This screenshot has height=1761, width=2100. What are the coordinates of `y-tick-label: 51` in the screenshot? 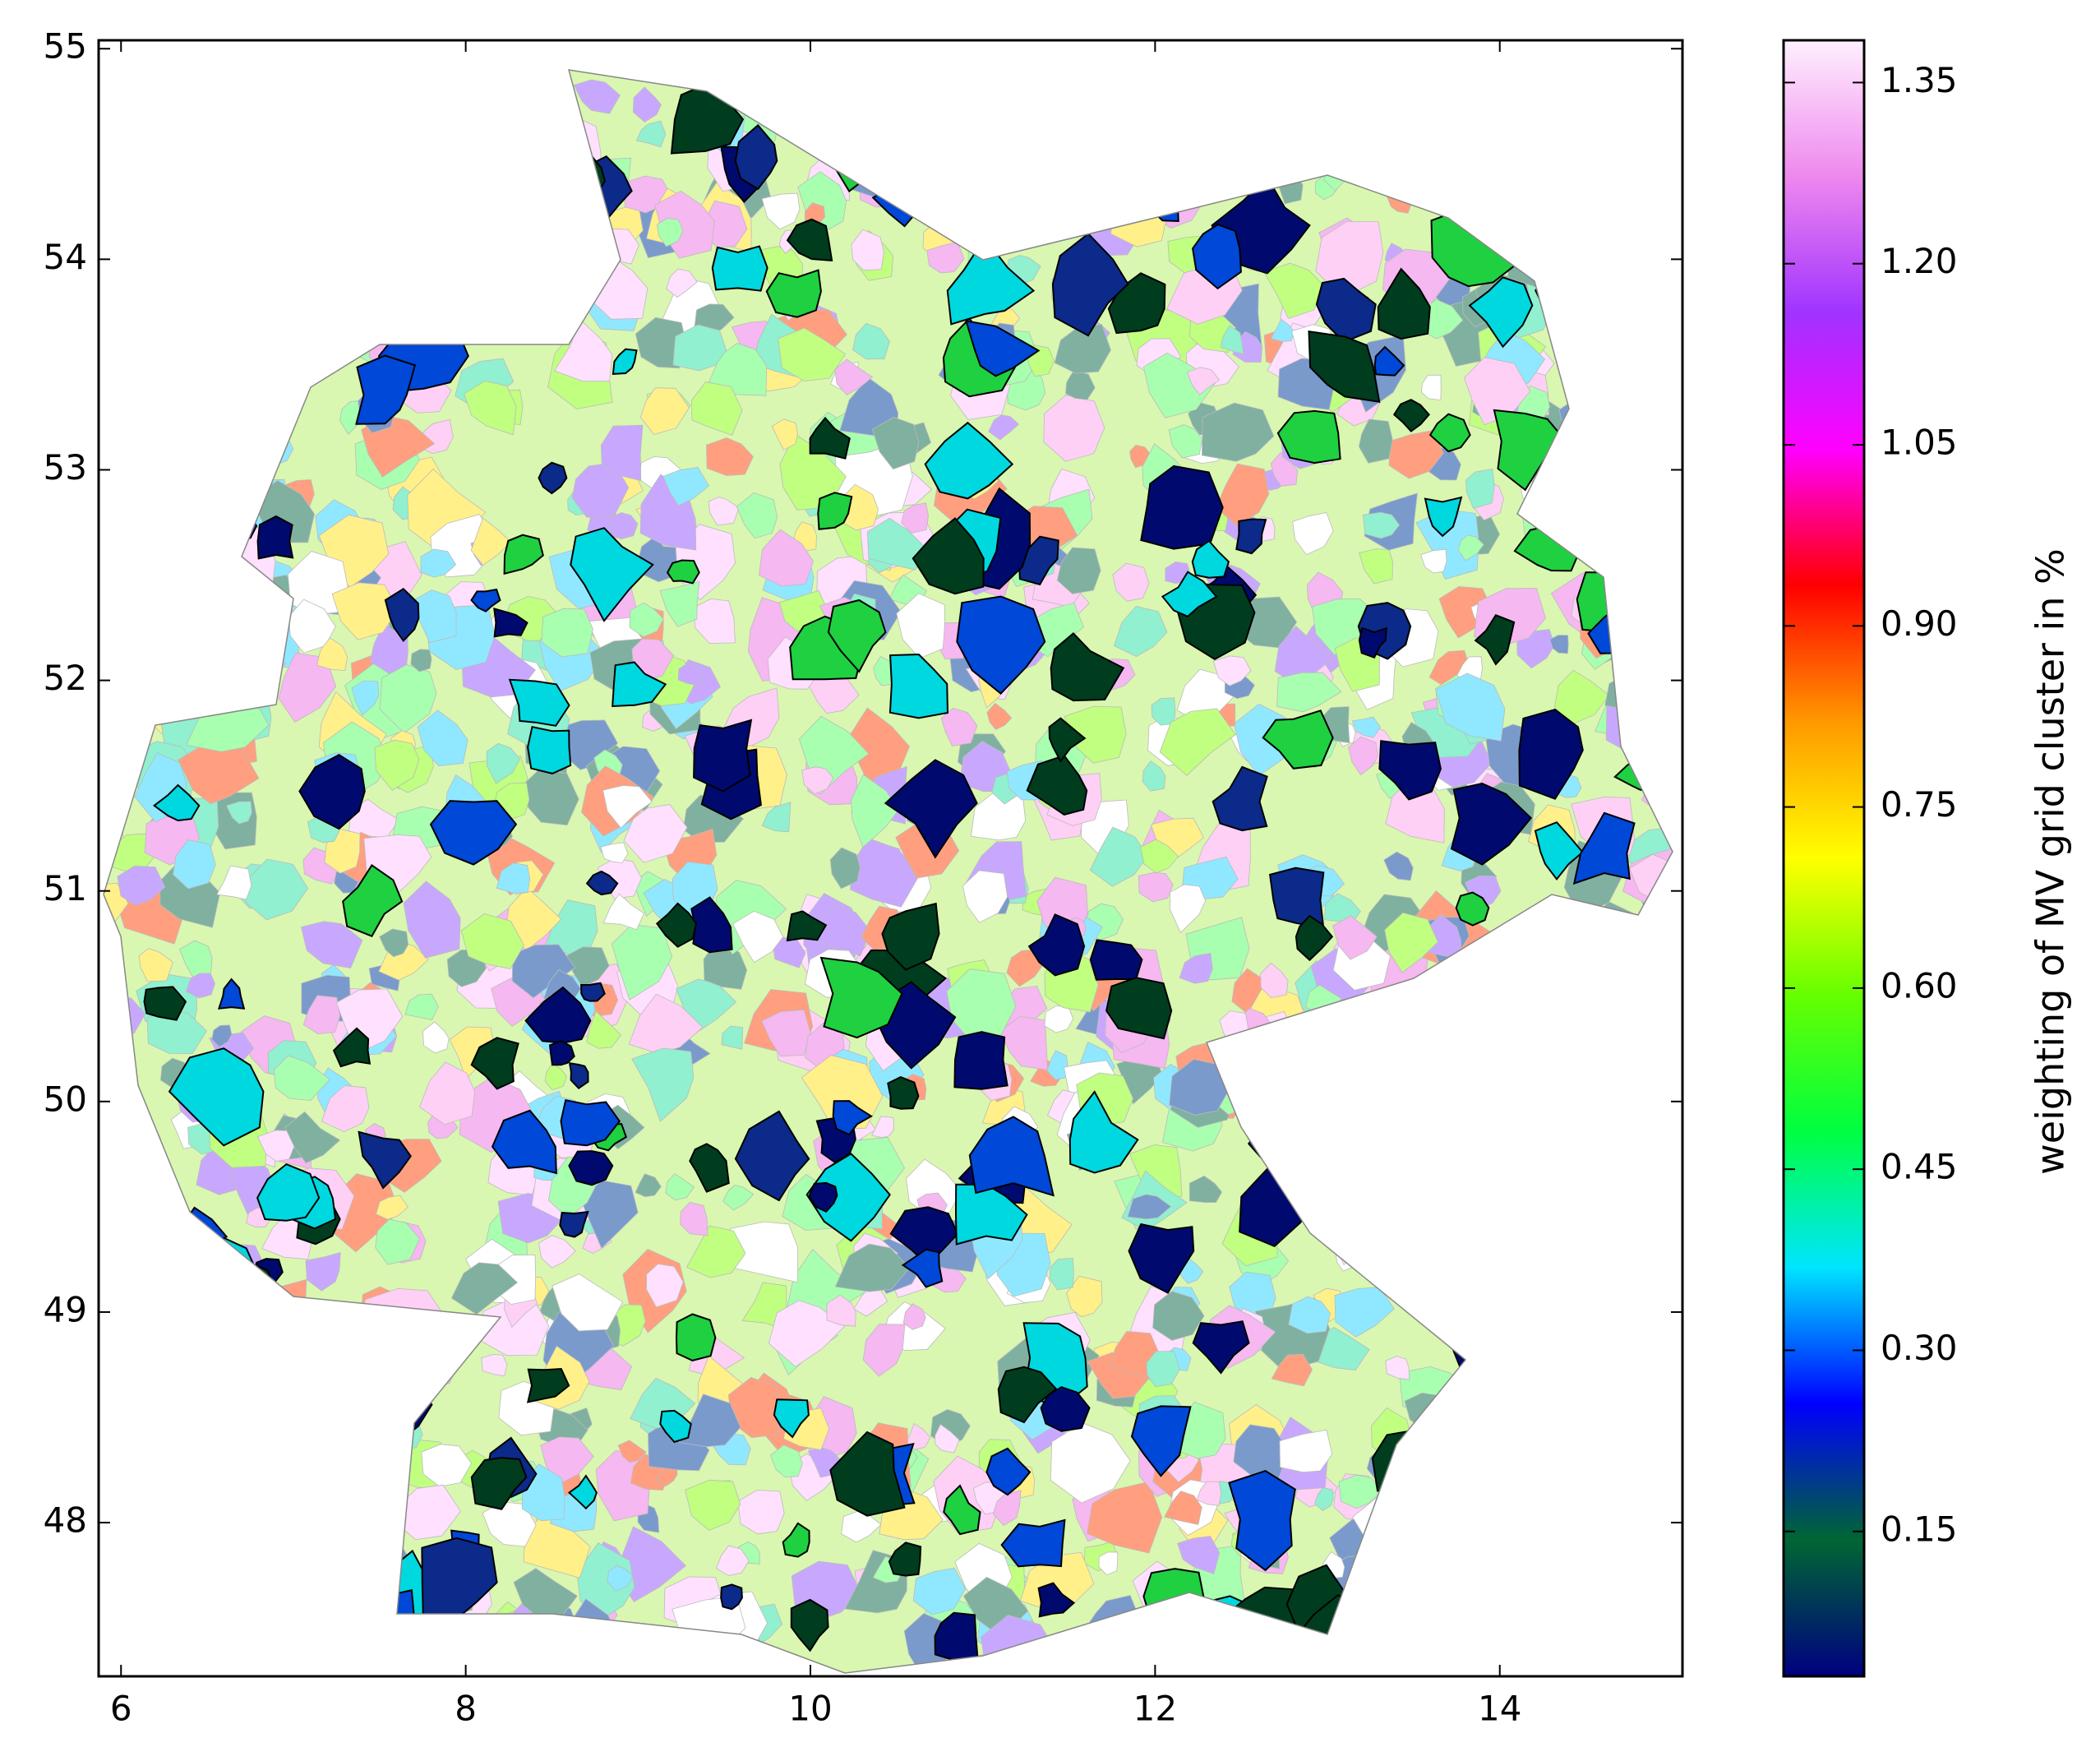 It's located at (65, 888).